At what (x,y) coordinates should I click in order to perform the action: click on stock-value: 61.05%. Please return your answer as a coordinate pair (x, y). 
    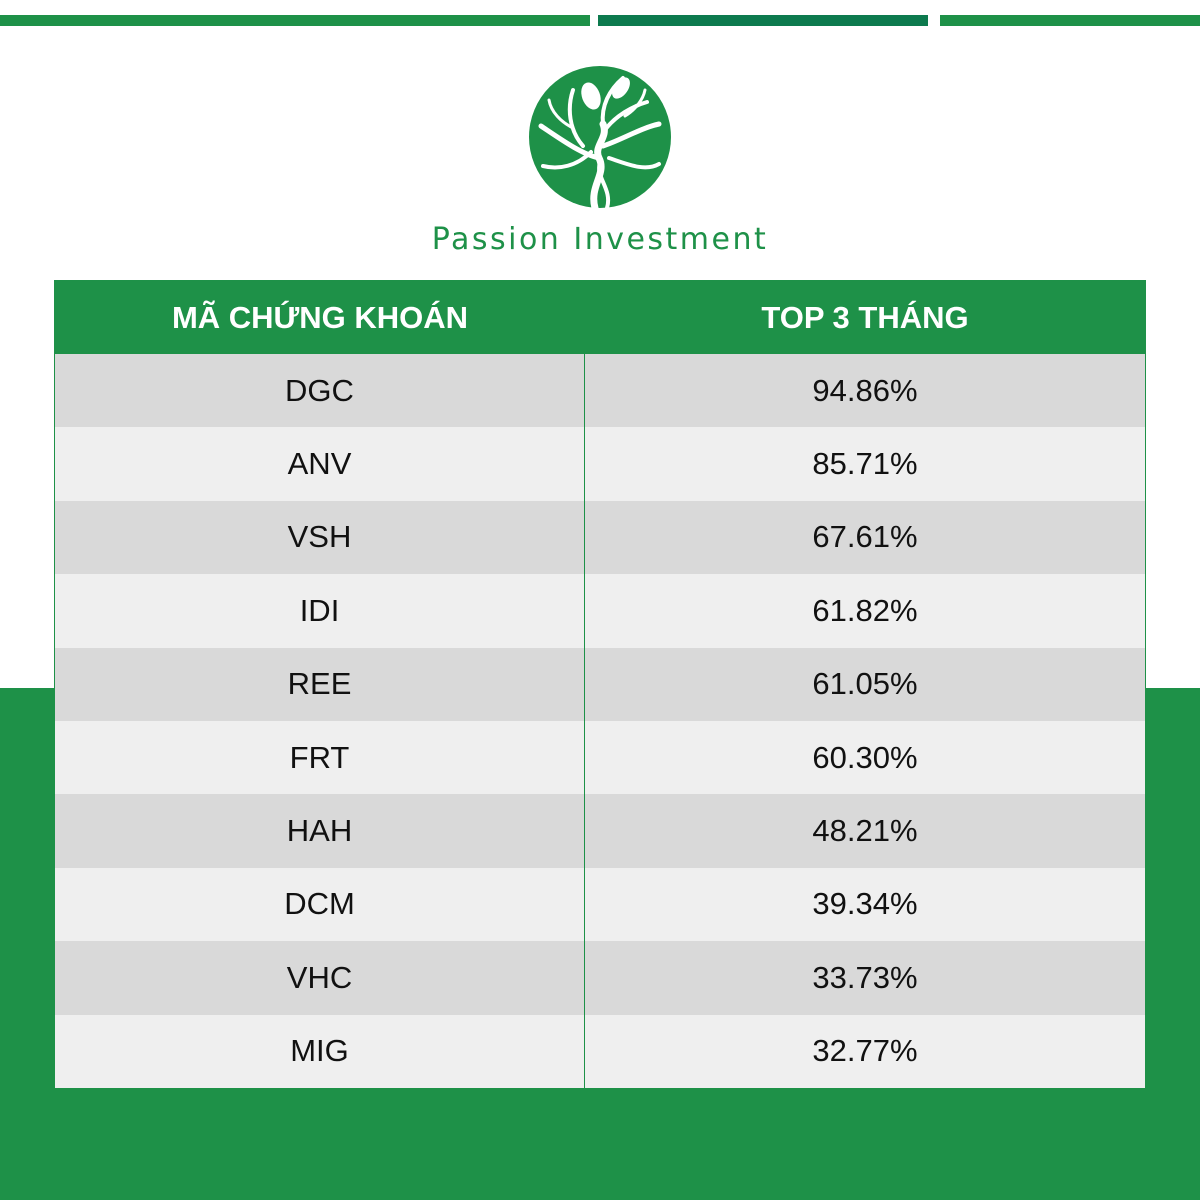
    Looking at the image, I should click on (865, 684).